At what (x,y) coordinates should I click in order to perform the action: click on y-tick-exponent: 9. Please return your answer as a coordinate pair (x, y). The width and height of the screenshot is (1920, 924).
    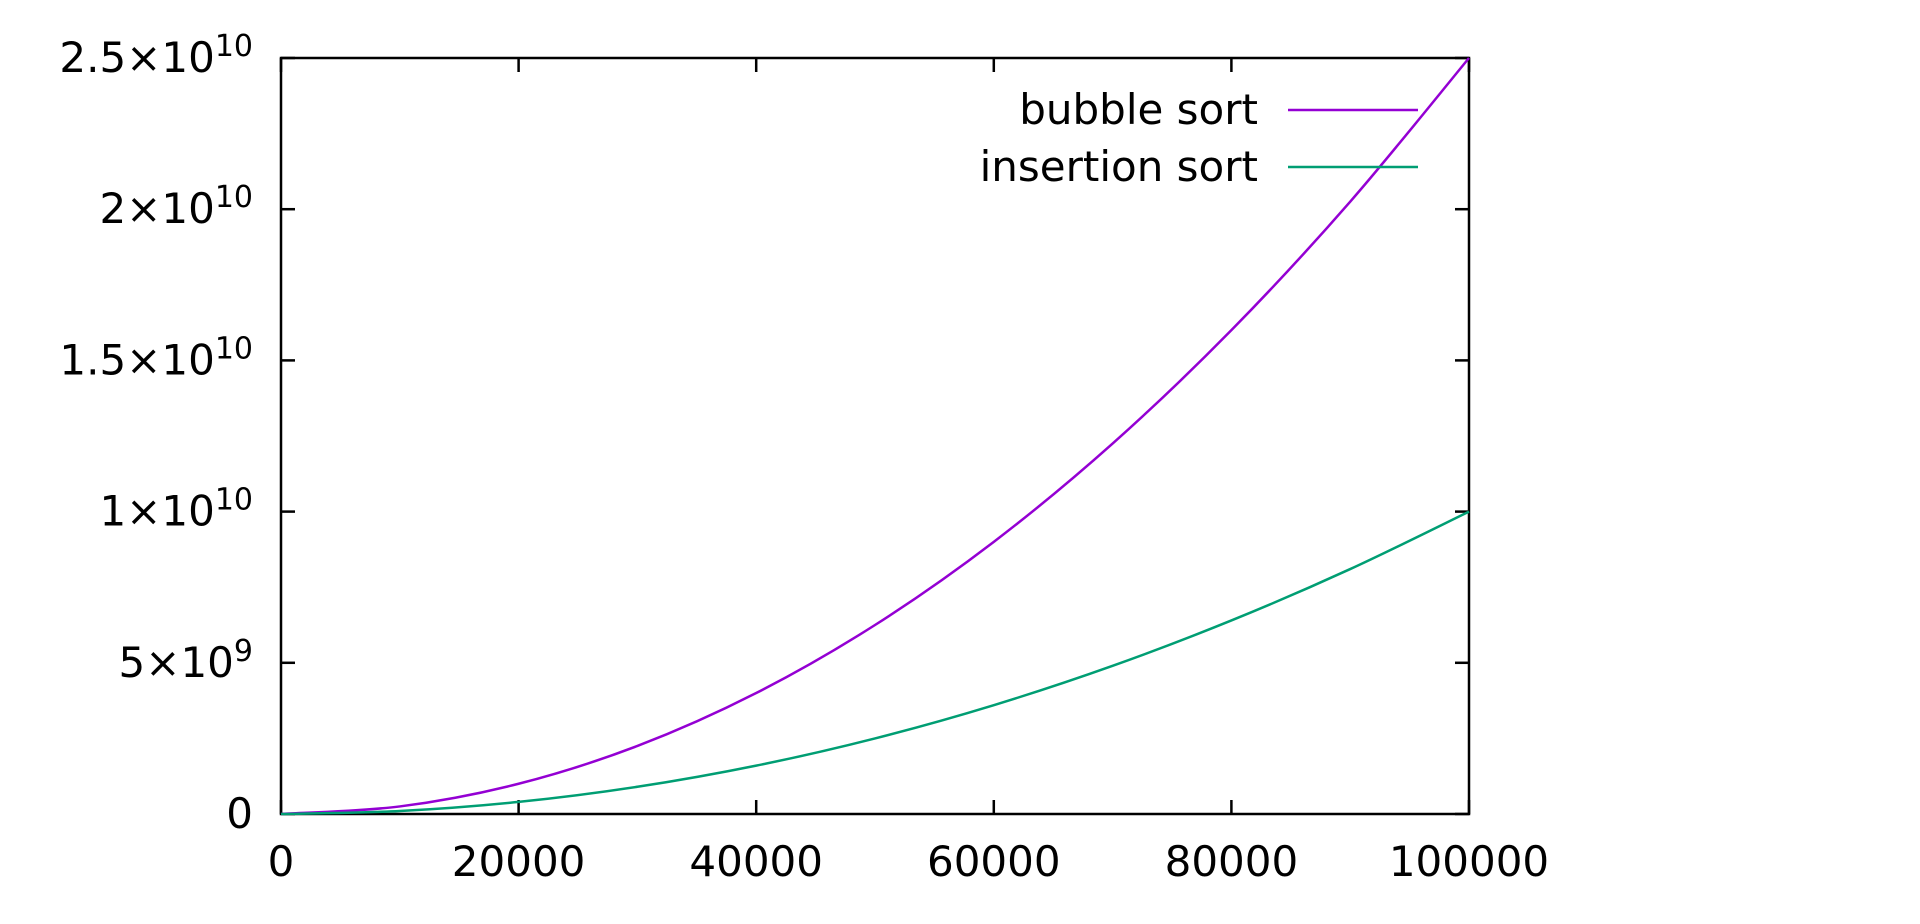
    Looking at the image, I should click on (243, 651).